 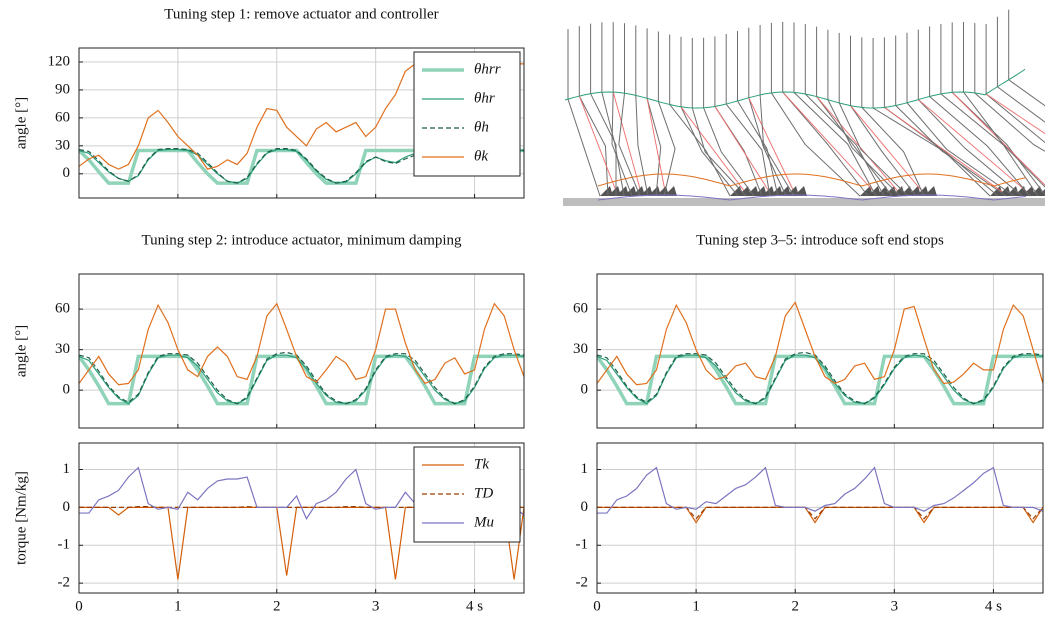 I want to click on legend-label: Tk, so click(x=481, y=464).